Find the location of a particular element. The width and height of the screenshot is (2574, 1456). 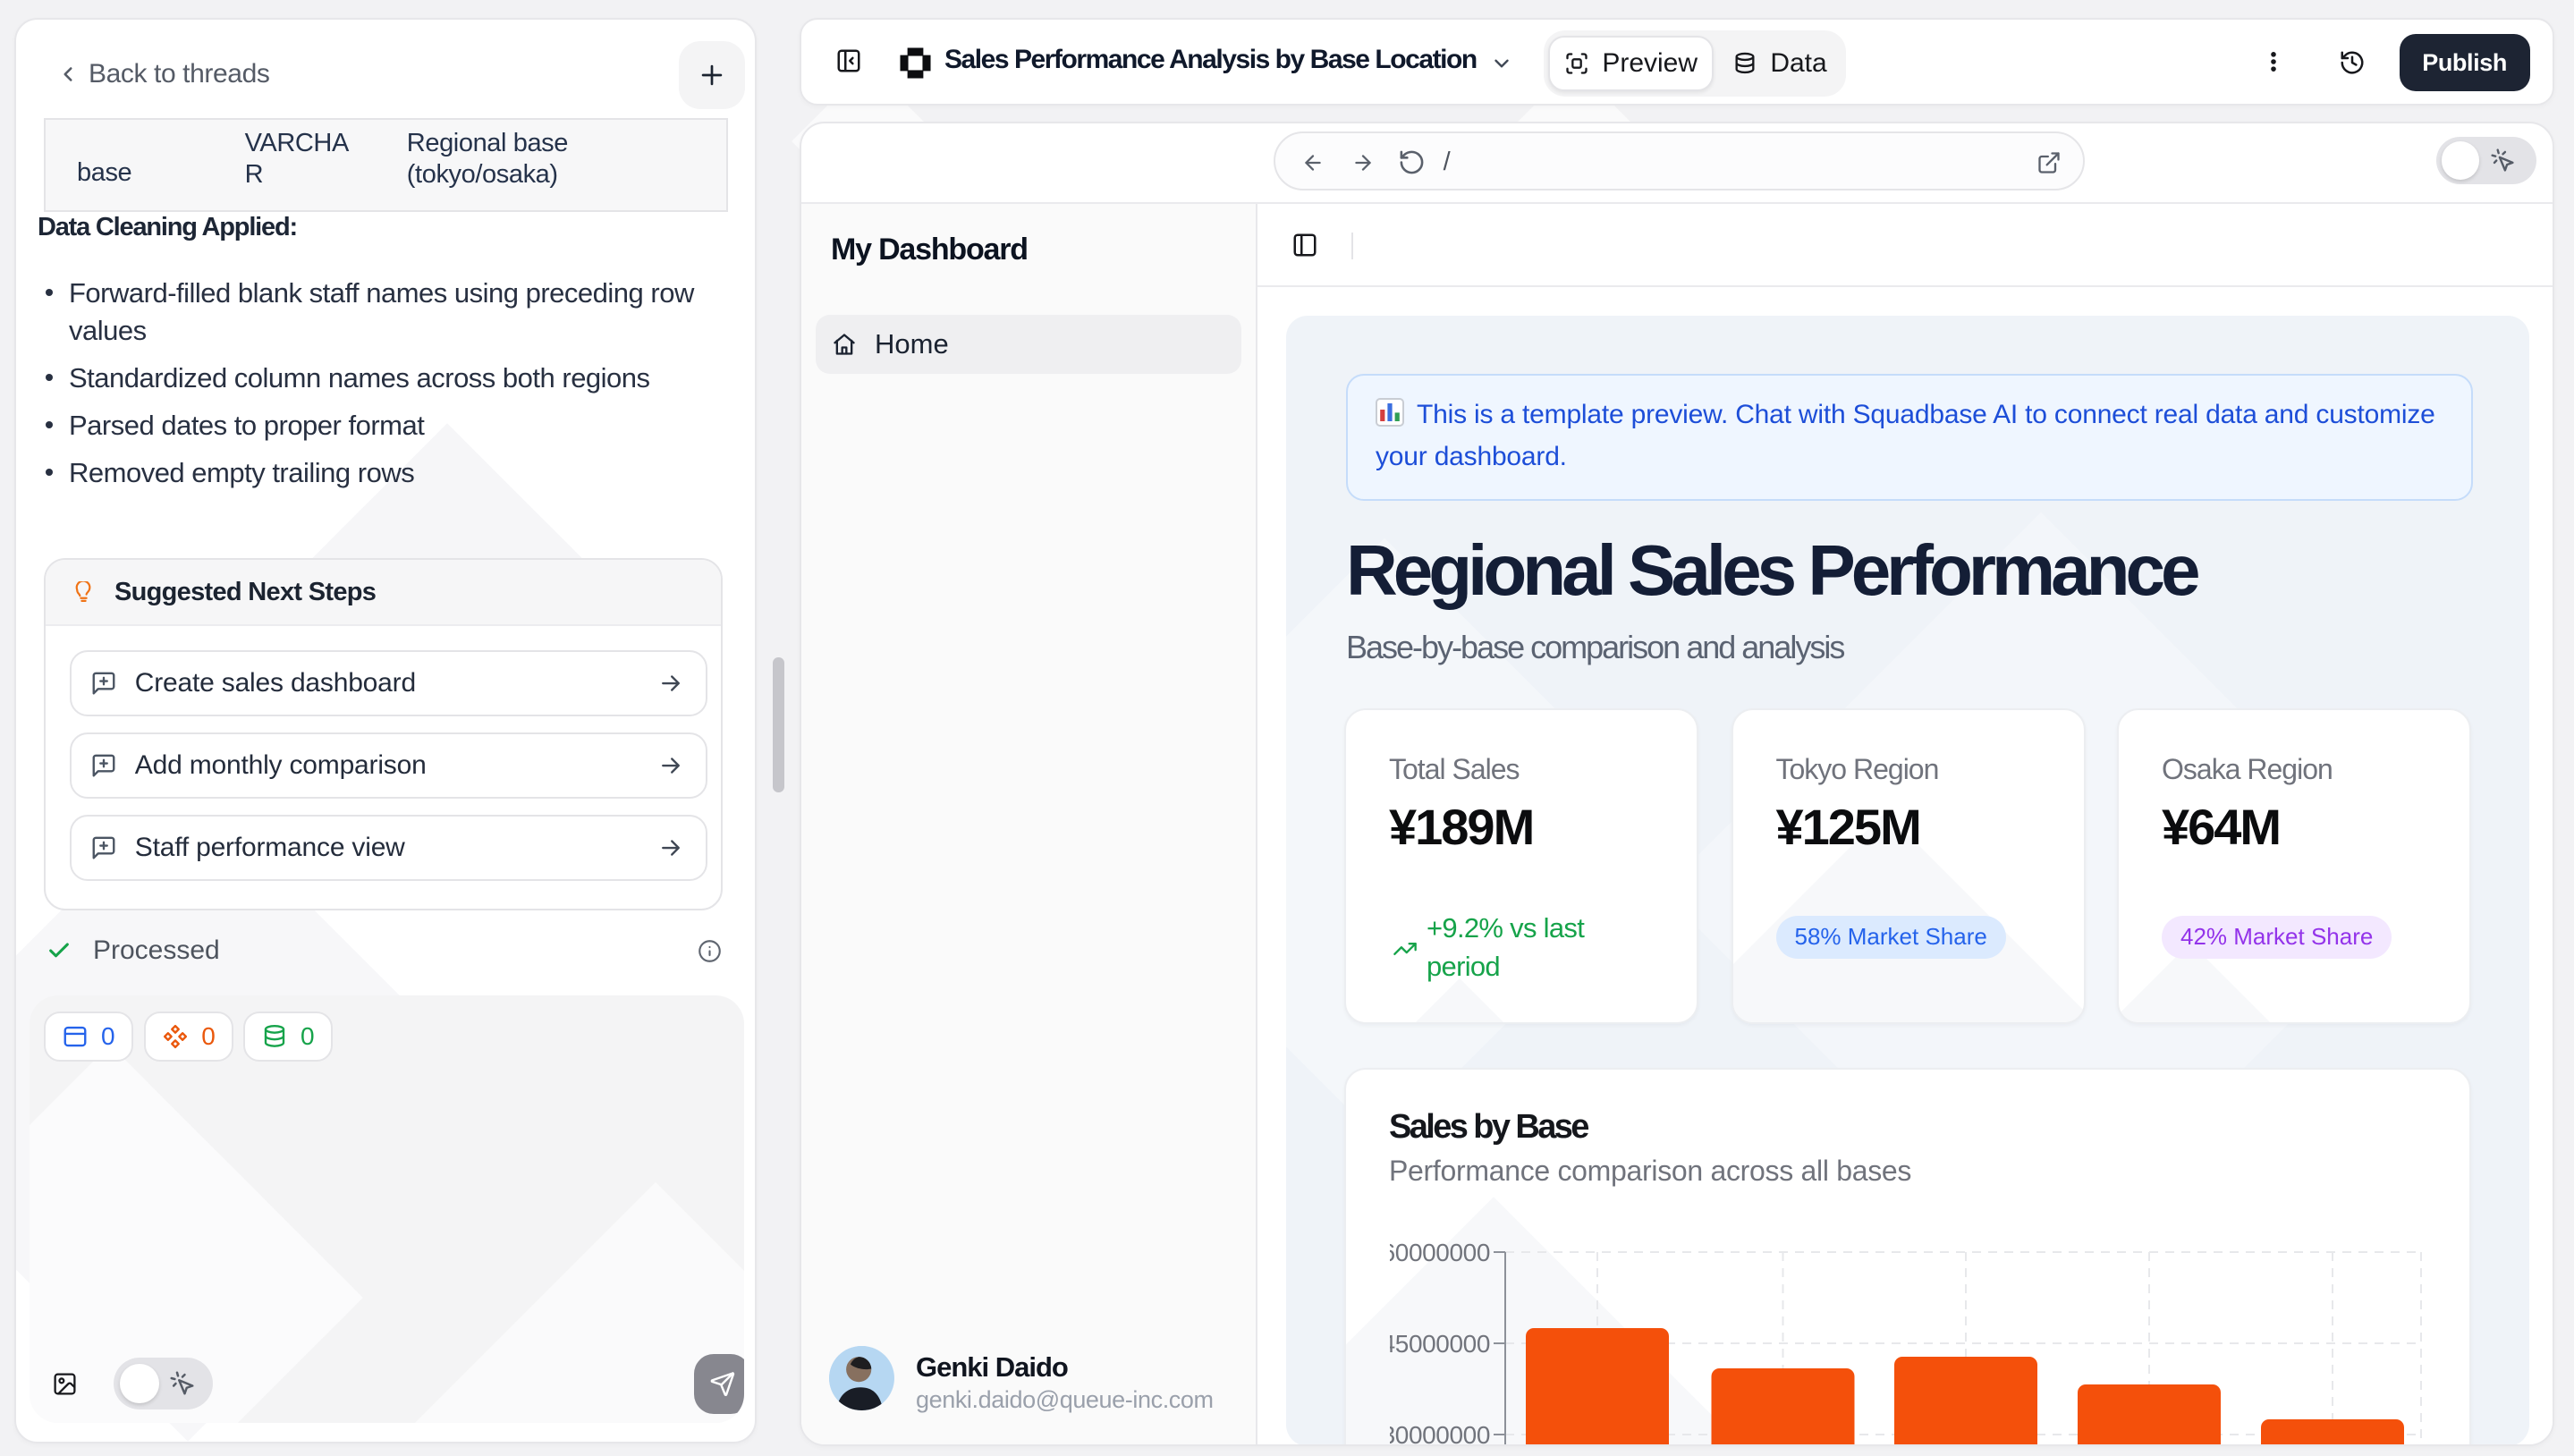

svg-text: 45000000 is located at coordinates (1440, 1344).